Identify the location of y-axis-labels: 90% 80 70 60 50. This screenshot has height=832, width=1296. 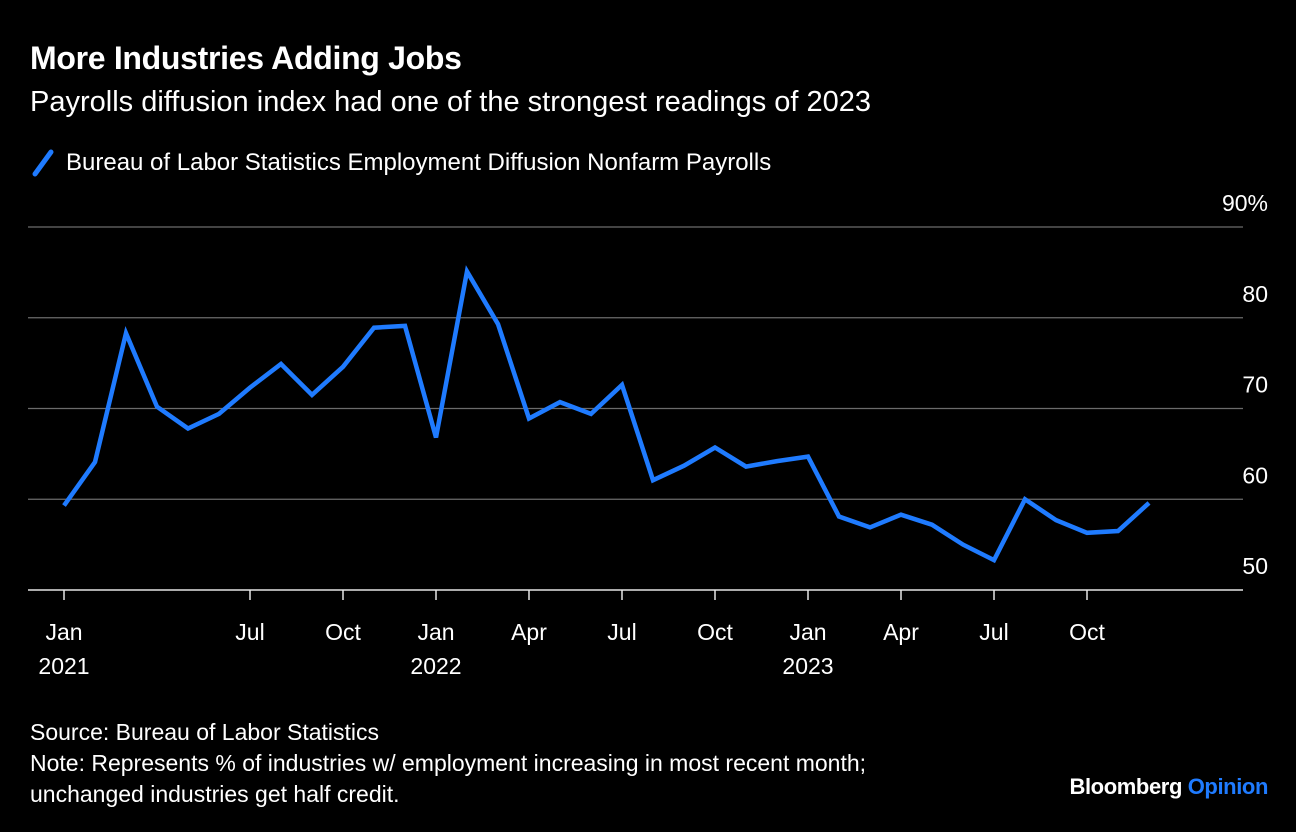
(1245, 384).